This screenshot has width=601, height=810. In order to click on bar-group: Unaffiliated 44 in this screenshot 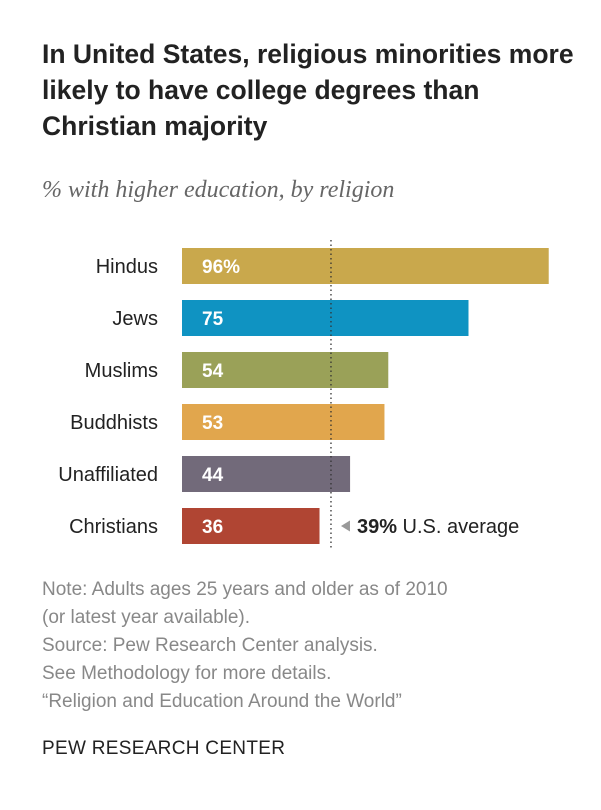, I will do `click(204, 474)`.